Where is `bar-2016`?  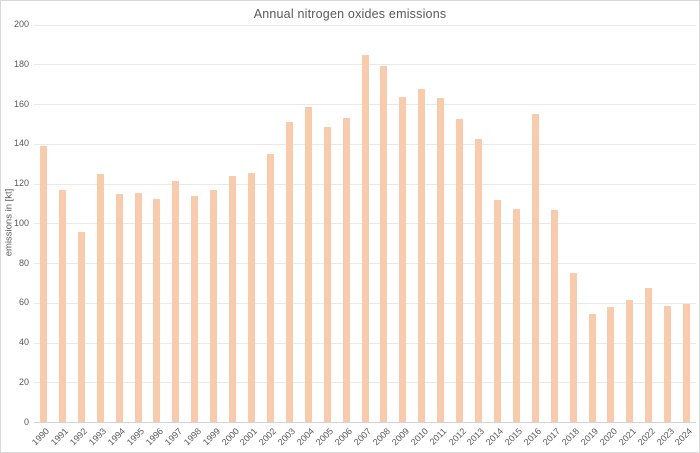 bar-2016 is located at coordinates (535, 267).